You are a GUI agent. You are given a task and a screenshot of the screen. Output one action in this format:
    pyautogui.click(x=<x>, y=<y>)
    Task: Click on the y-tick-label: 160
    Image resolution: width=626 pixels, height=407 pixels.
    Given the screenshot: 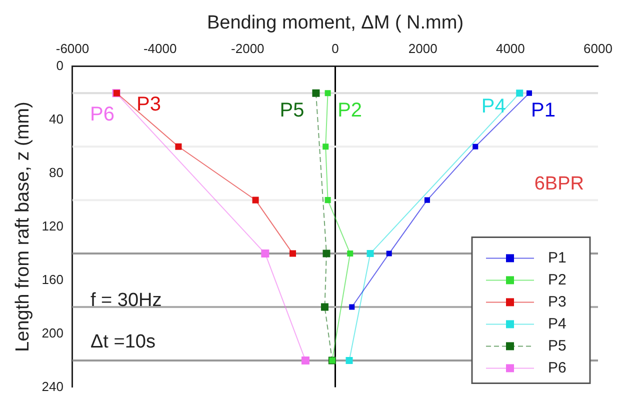 What is the action you would take?
    pyautogui.click(x=53, y=279)
    